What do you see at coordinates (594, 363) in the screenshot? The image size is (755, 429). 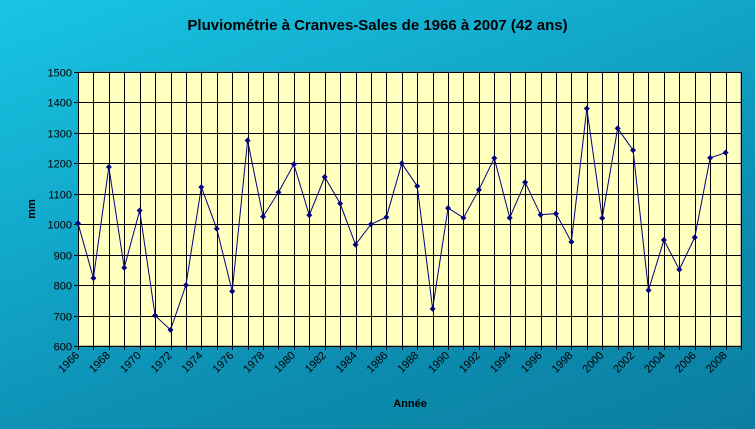 I see `x-tick-label: 2000` at bounding box center [594, 363].